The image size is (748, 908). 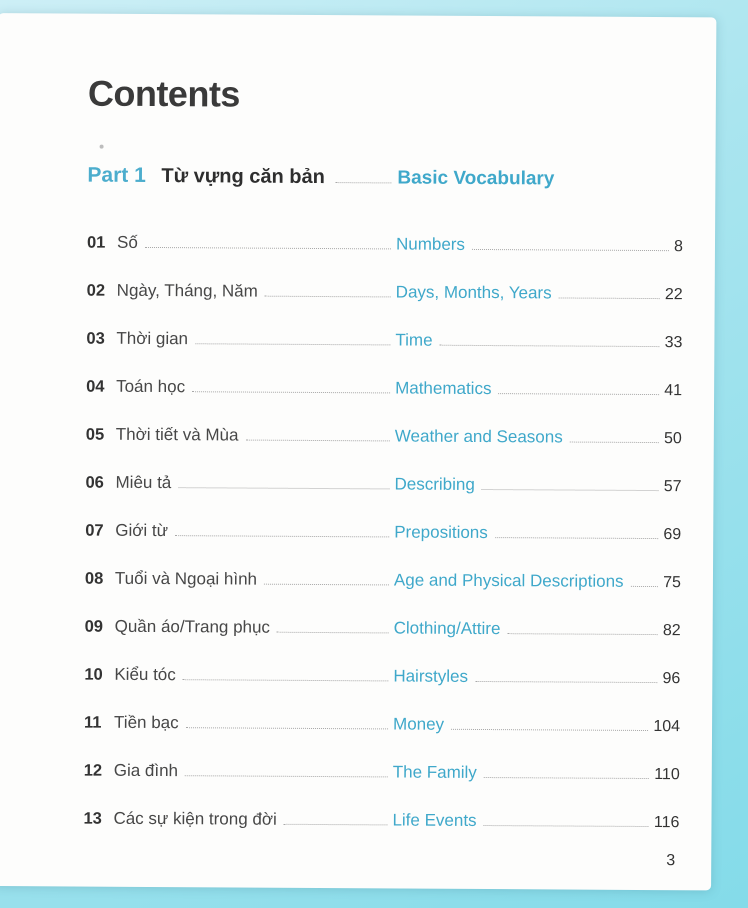 What do you see at coordinates (237, 771) in the screenshot?
I see `toc-entry-left: 12 Gia đình` at bounding box center [237, 771].